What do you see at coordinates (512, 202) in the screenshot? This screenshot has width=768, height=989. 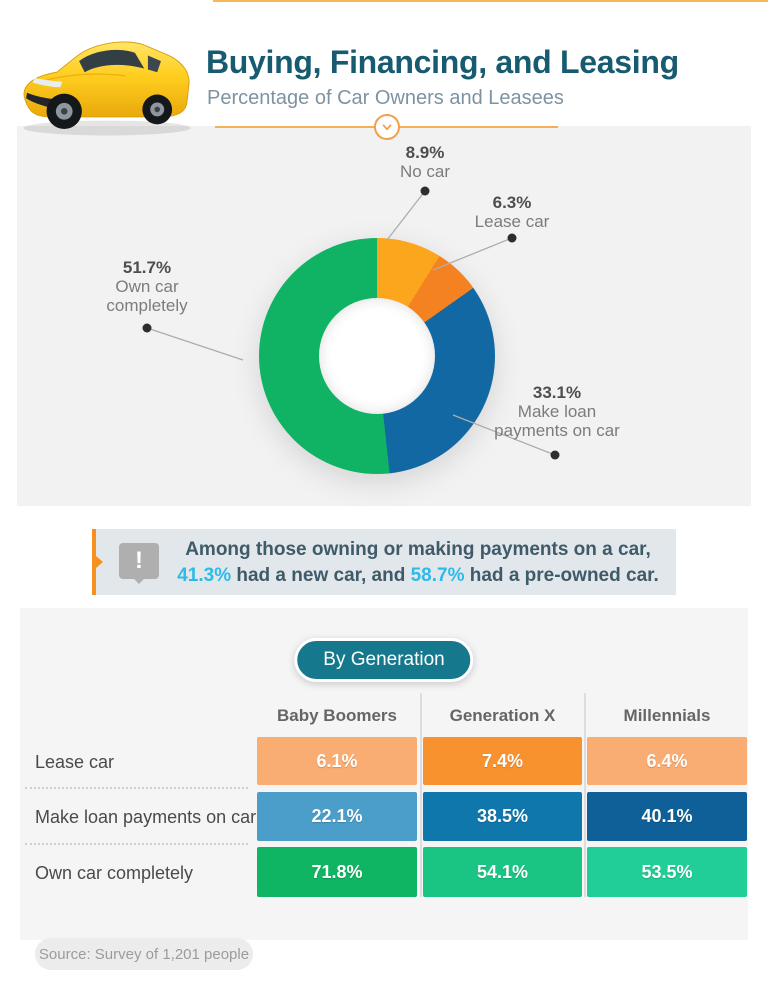 I see `donut-label-value: 6.3%` at bounding box center [512, 202].